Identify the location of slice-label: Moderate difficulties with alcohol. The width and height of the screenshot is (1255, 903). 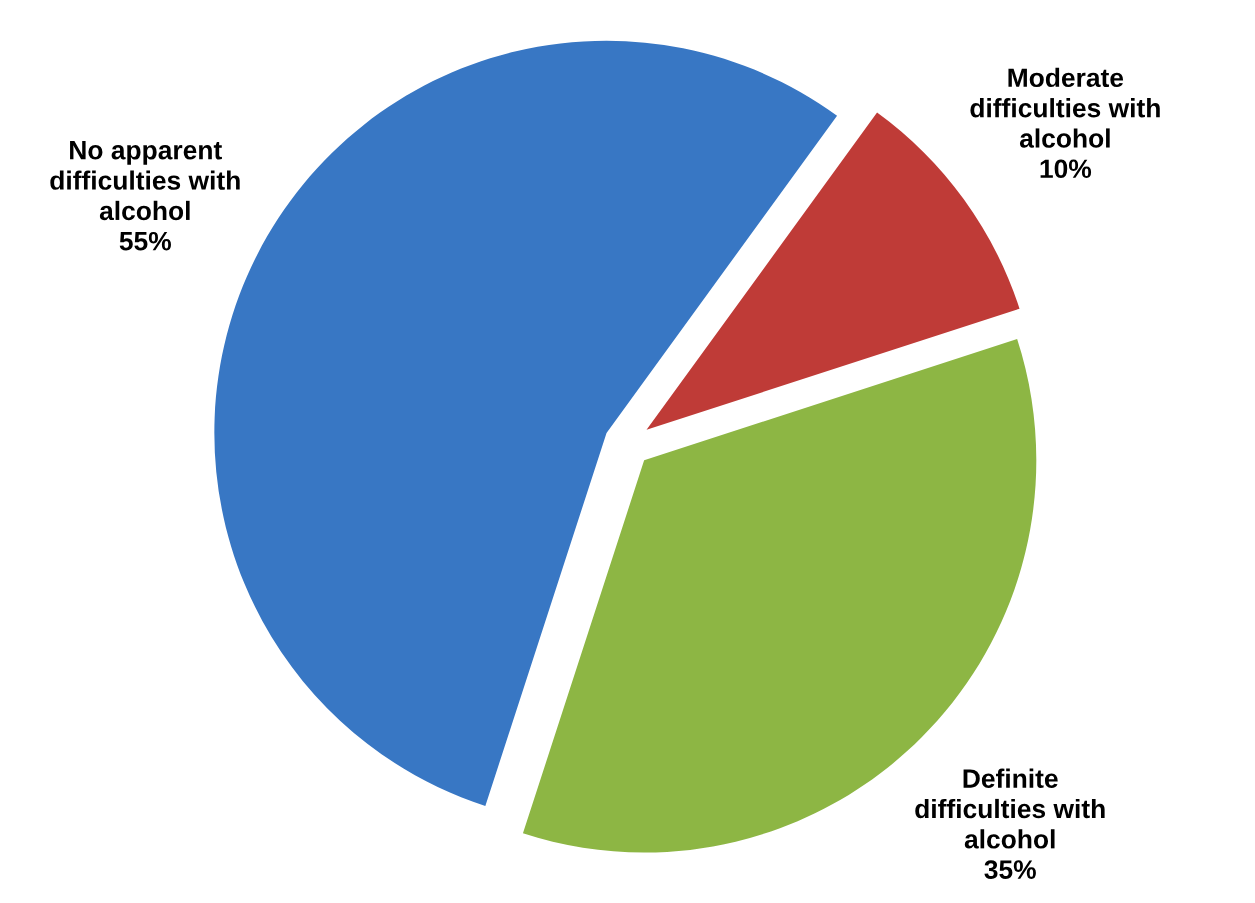
(1065, 107).